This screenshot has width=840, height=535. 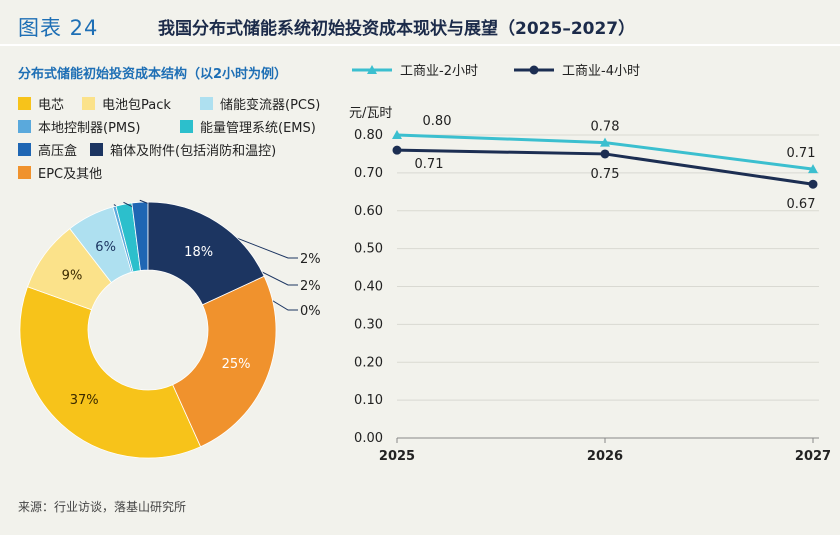 I want to click on y-tick-label: 0.30, so click(x=368, y=324).